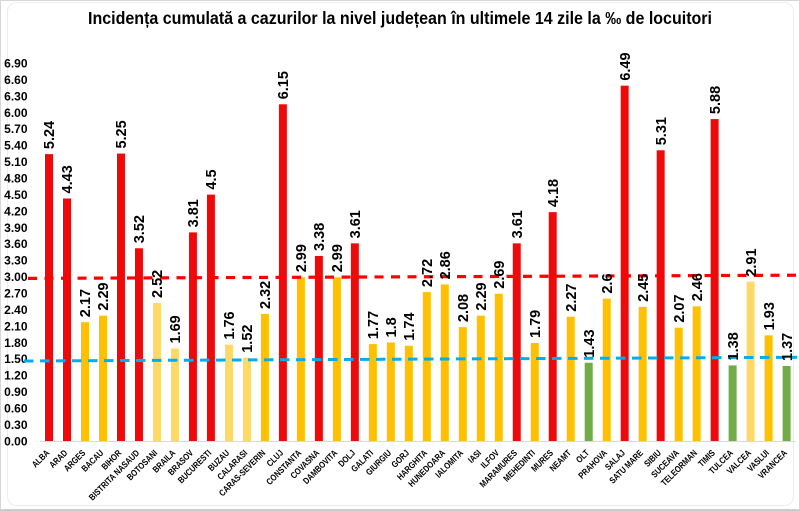 The height and width of the screenshot is (511, 800). What do you see at coordinates (320, 237) in the screenshot?
I see `svg-text: 3.38` at bounding box center [320, 237].